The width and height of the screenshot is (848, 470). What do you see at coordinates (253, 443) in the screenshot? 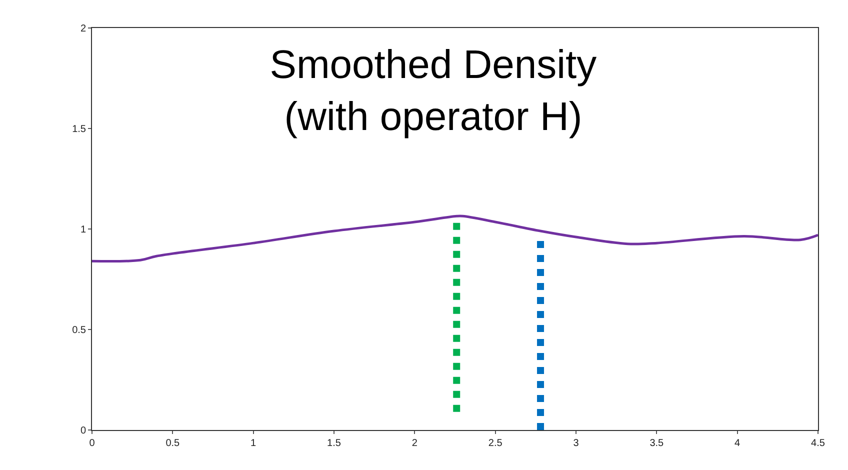
I see `x-tick-label: 1` at bounding box center [253, 443].